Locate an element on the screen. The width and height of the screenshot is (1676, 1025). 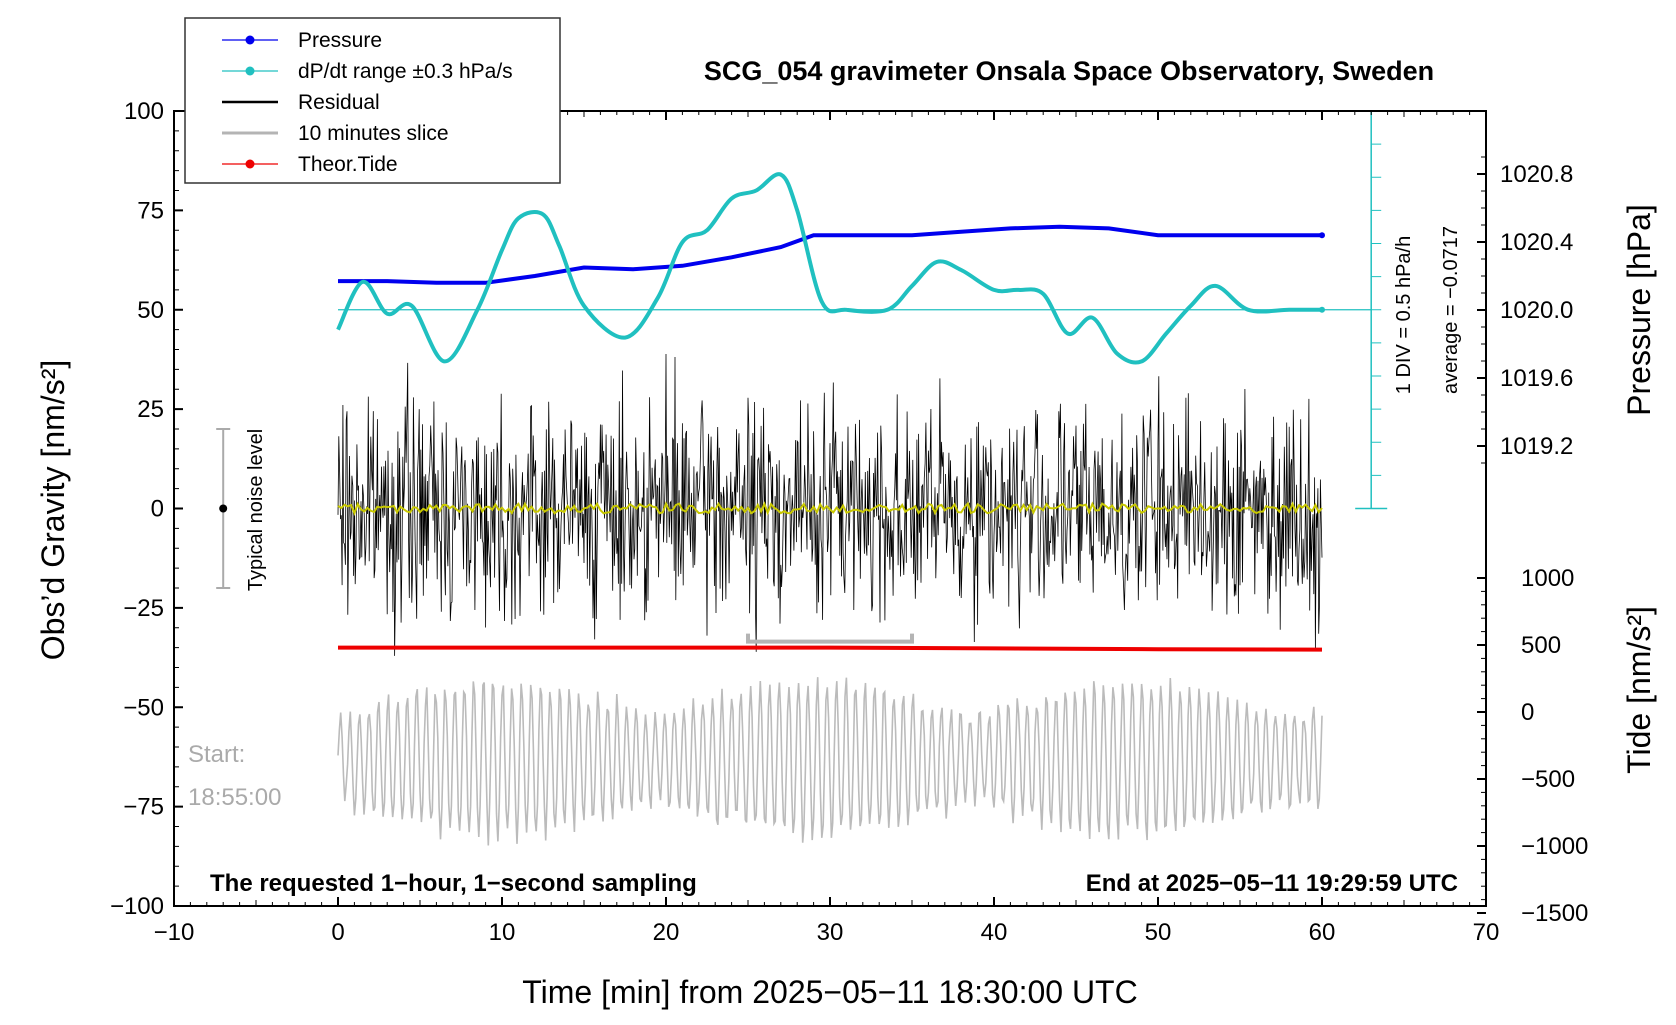
x-axis-label: Time [min] from 2025−05−11 18:30:00 UTC is located at coordinates (829, 992).